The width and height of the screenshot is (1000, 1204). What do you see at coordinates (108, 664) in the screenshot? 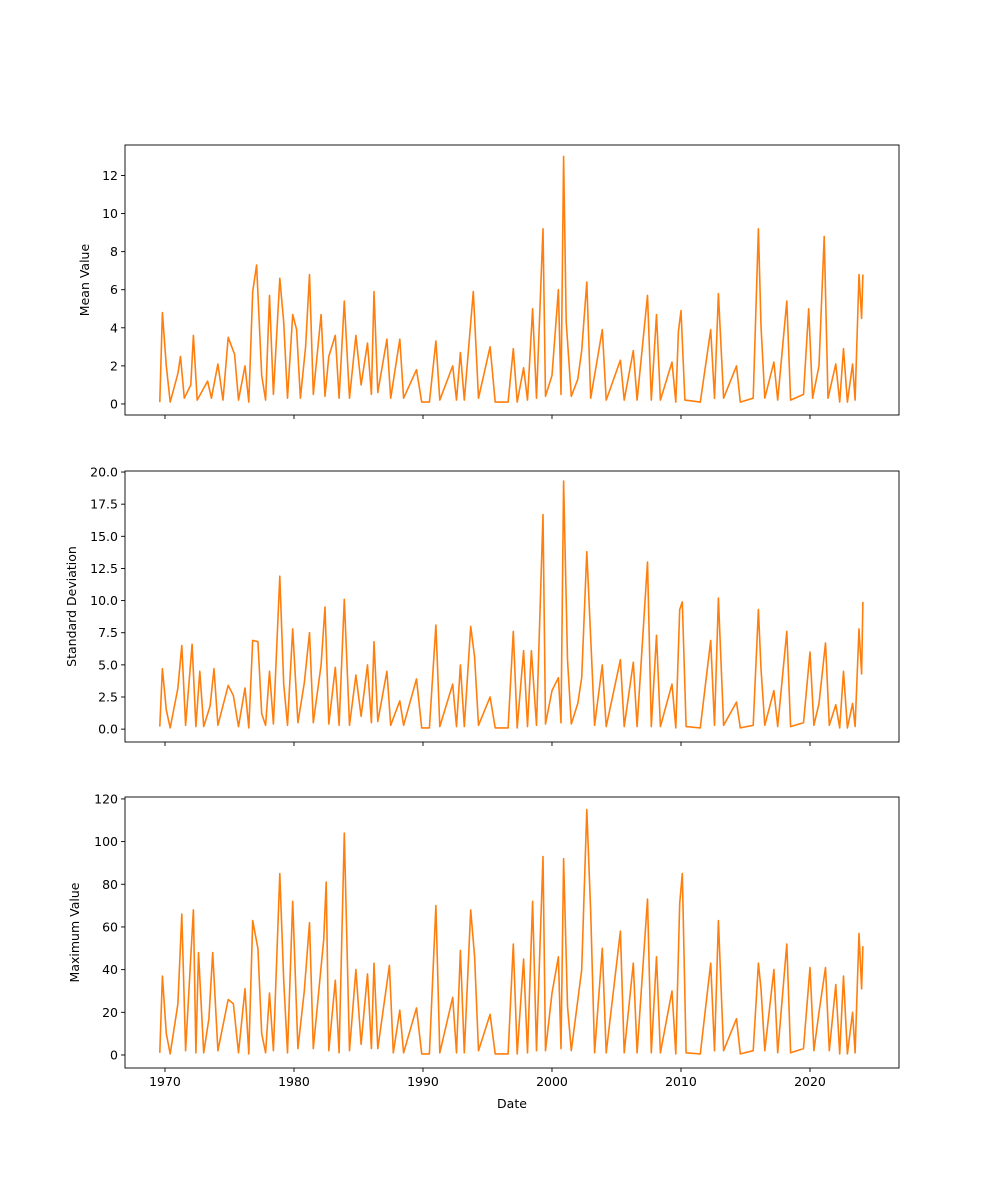
I see `y-tick-label: 5.0` at bounding box center [108, 664].